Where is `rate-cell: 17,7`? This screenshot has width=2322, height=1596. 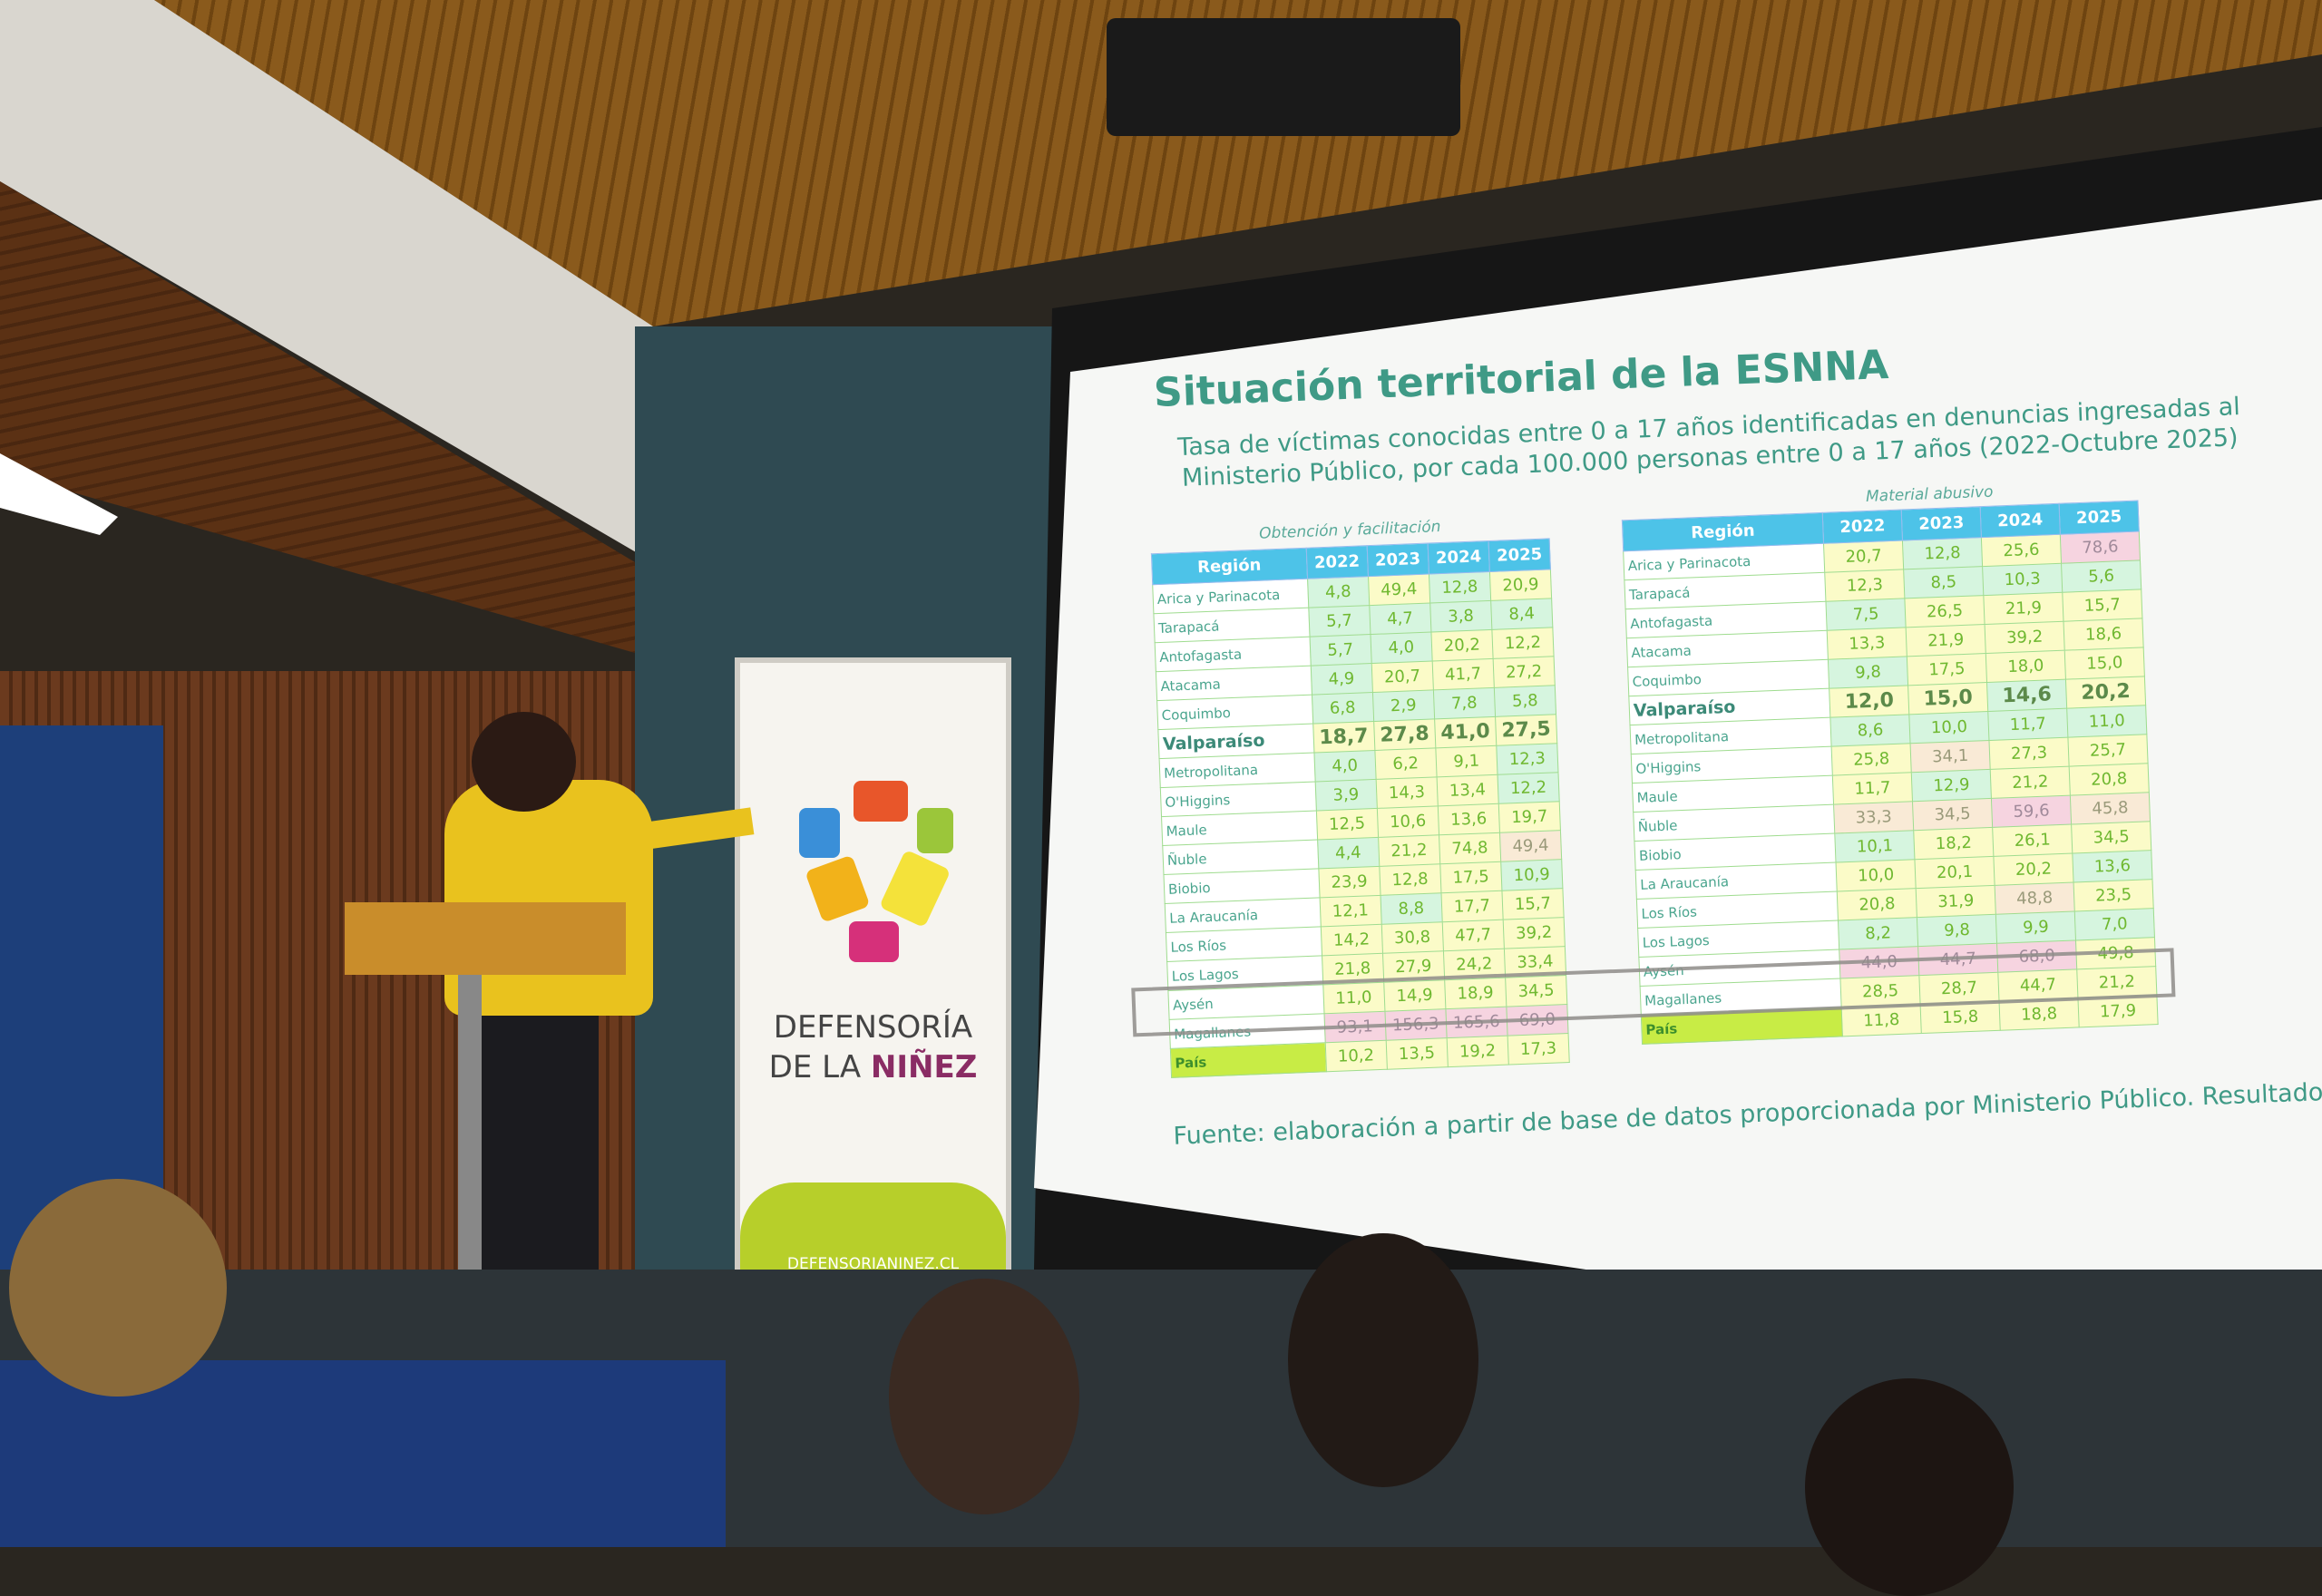 rate-cell: 17,7 is located at coordinates (1472, 906).